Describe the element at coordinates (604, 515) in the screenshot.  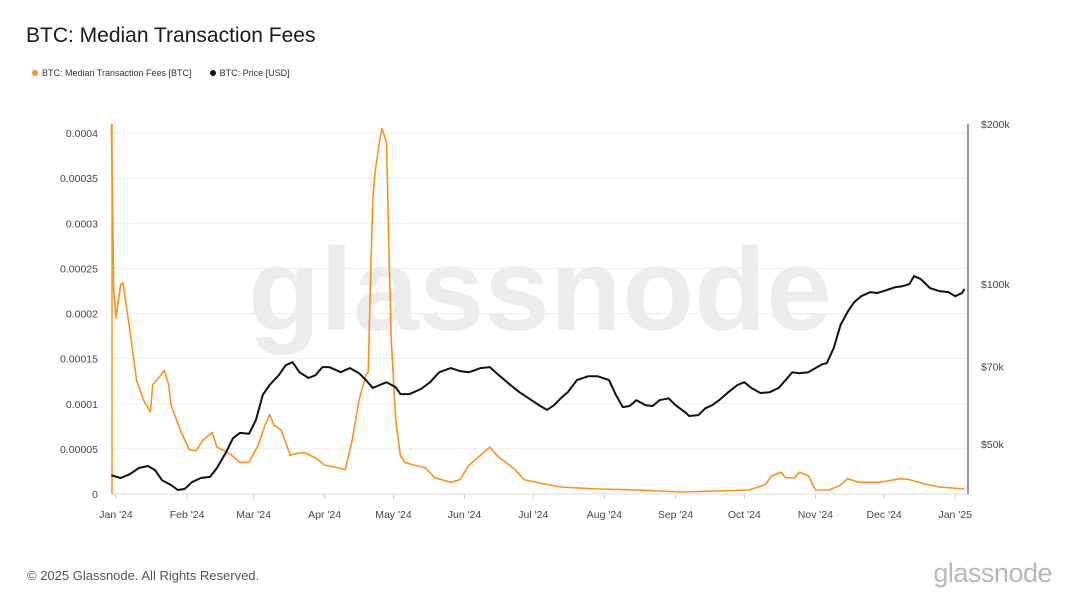
I see `x-tick-label: Aug '24` at that location.